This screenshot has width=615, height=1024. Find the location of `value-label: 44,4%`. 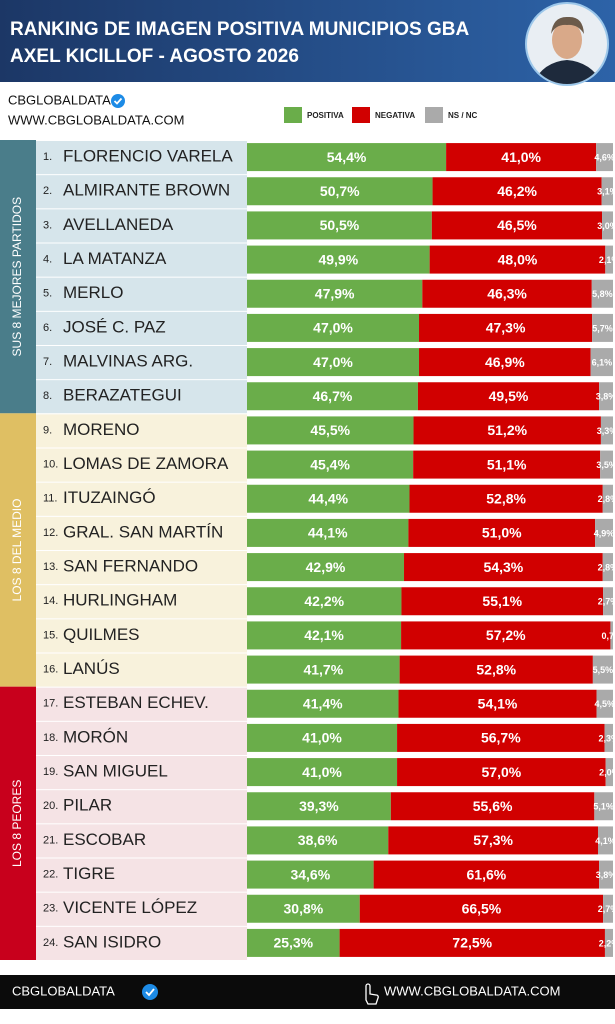

value-label: 44,4% is located at coordinates (328, 498).